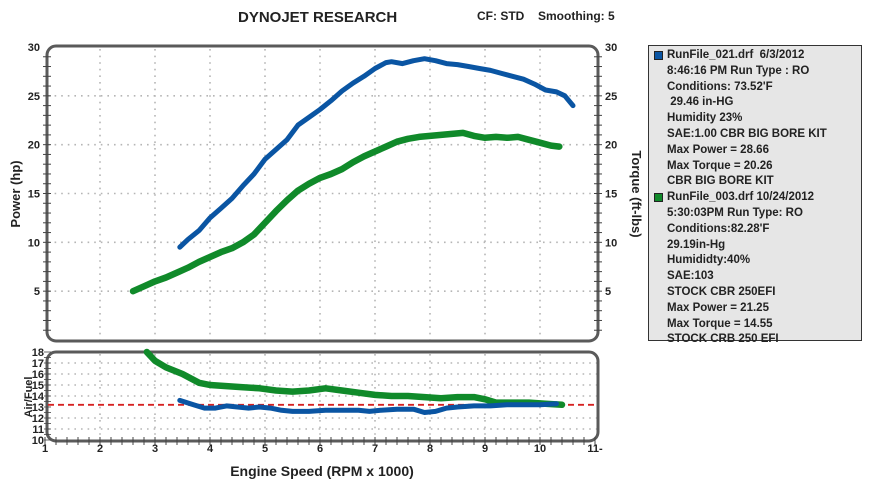  What do you see at coordinates (636, 193) in the screenshot?
I see `y-axis-title-torque: Torque (ft-lbs)` at bounding box center [636, 193].